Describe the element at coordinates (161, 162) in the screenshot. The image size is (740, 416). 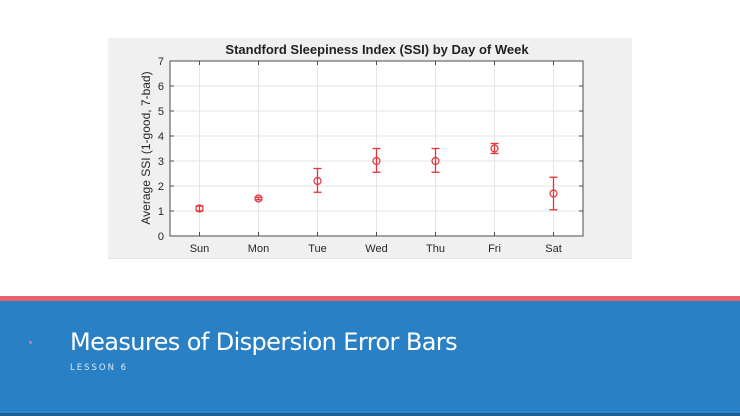
I see `y-tick-label: 3` at that location.